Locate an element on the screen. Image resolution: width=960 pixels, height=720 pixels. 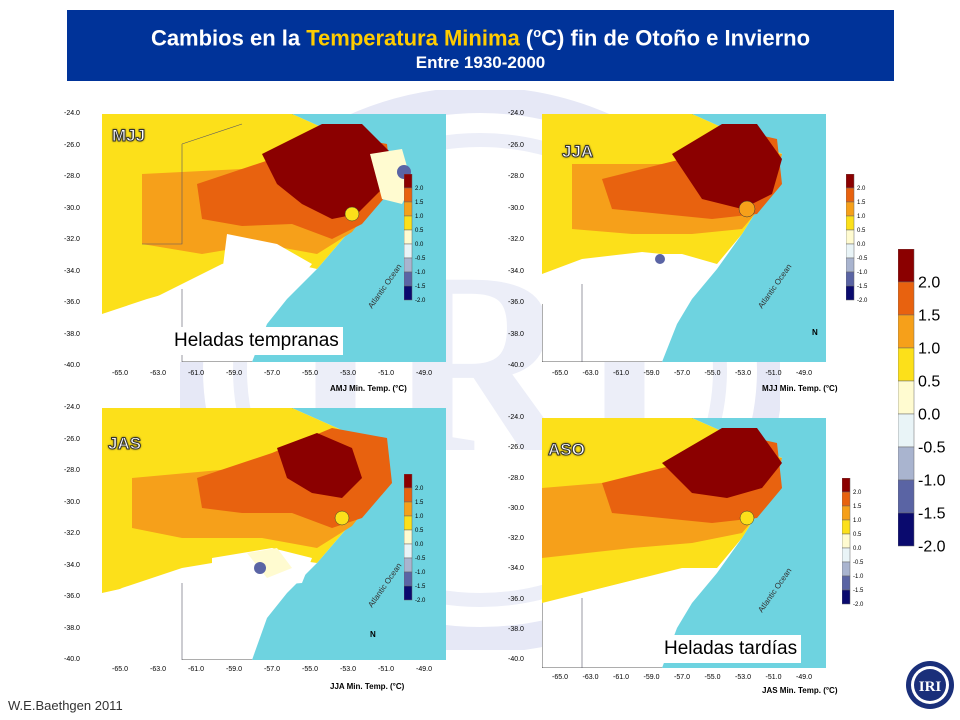
panel-label-jja: JJA is located at coordinates (577, 152).